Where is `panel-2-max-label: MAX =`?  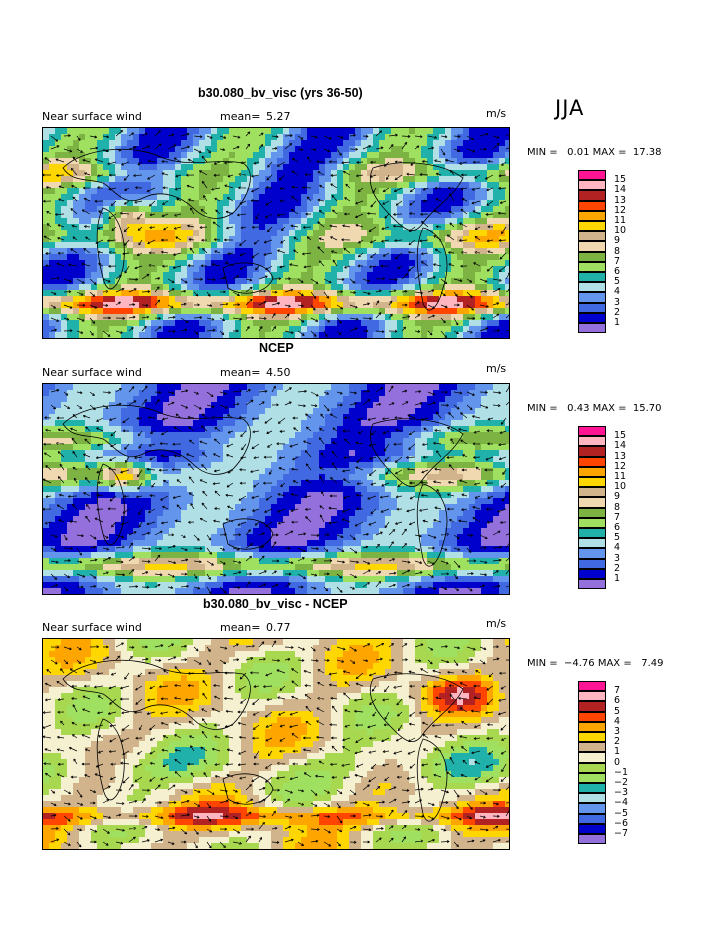 panel-2-max-label: MAX = is located at coordinates (609, 408).